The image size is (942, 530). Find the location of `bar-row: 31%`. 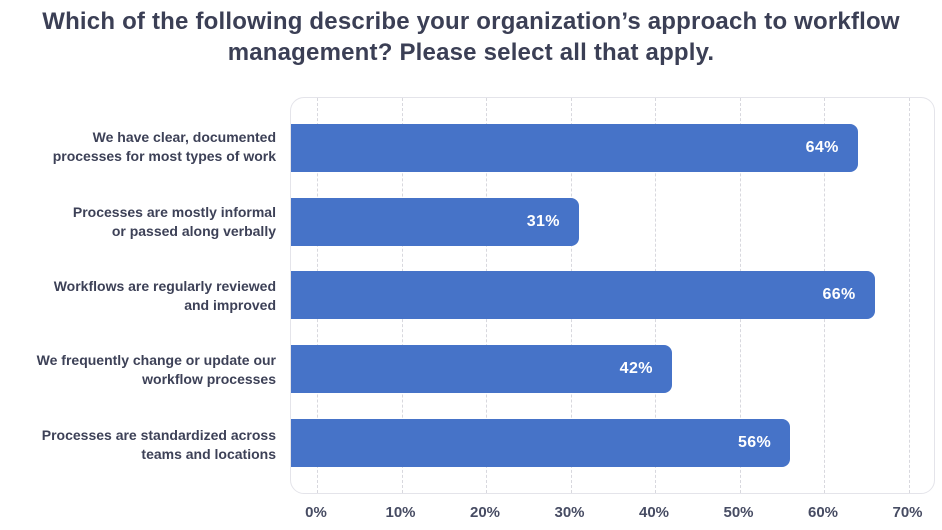

bar-row: 31% is located at coordinates (612, 221).